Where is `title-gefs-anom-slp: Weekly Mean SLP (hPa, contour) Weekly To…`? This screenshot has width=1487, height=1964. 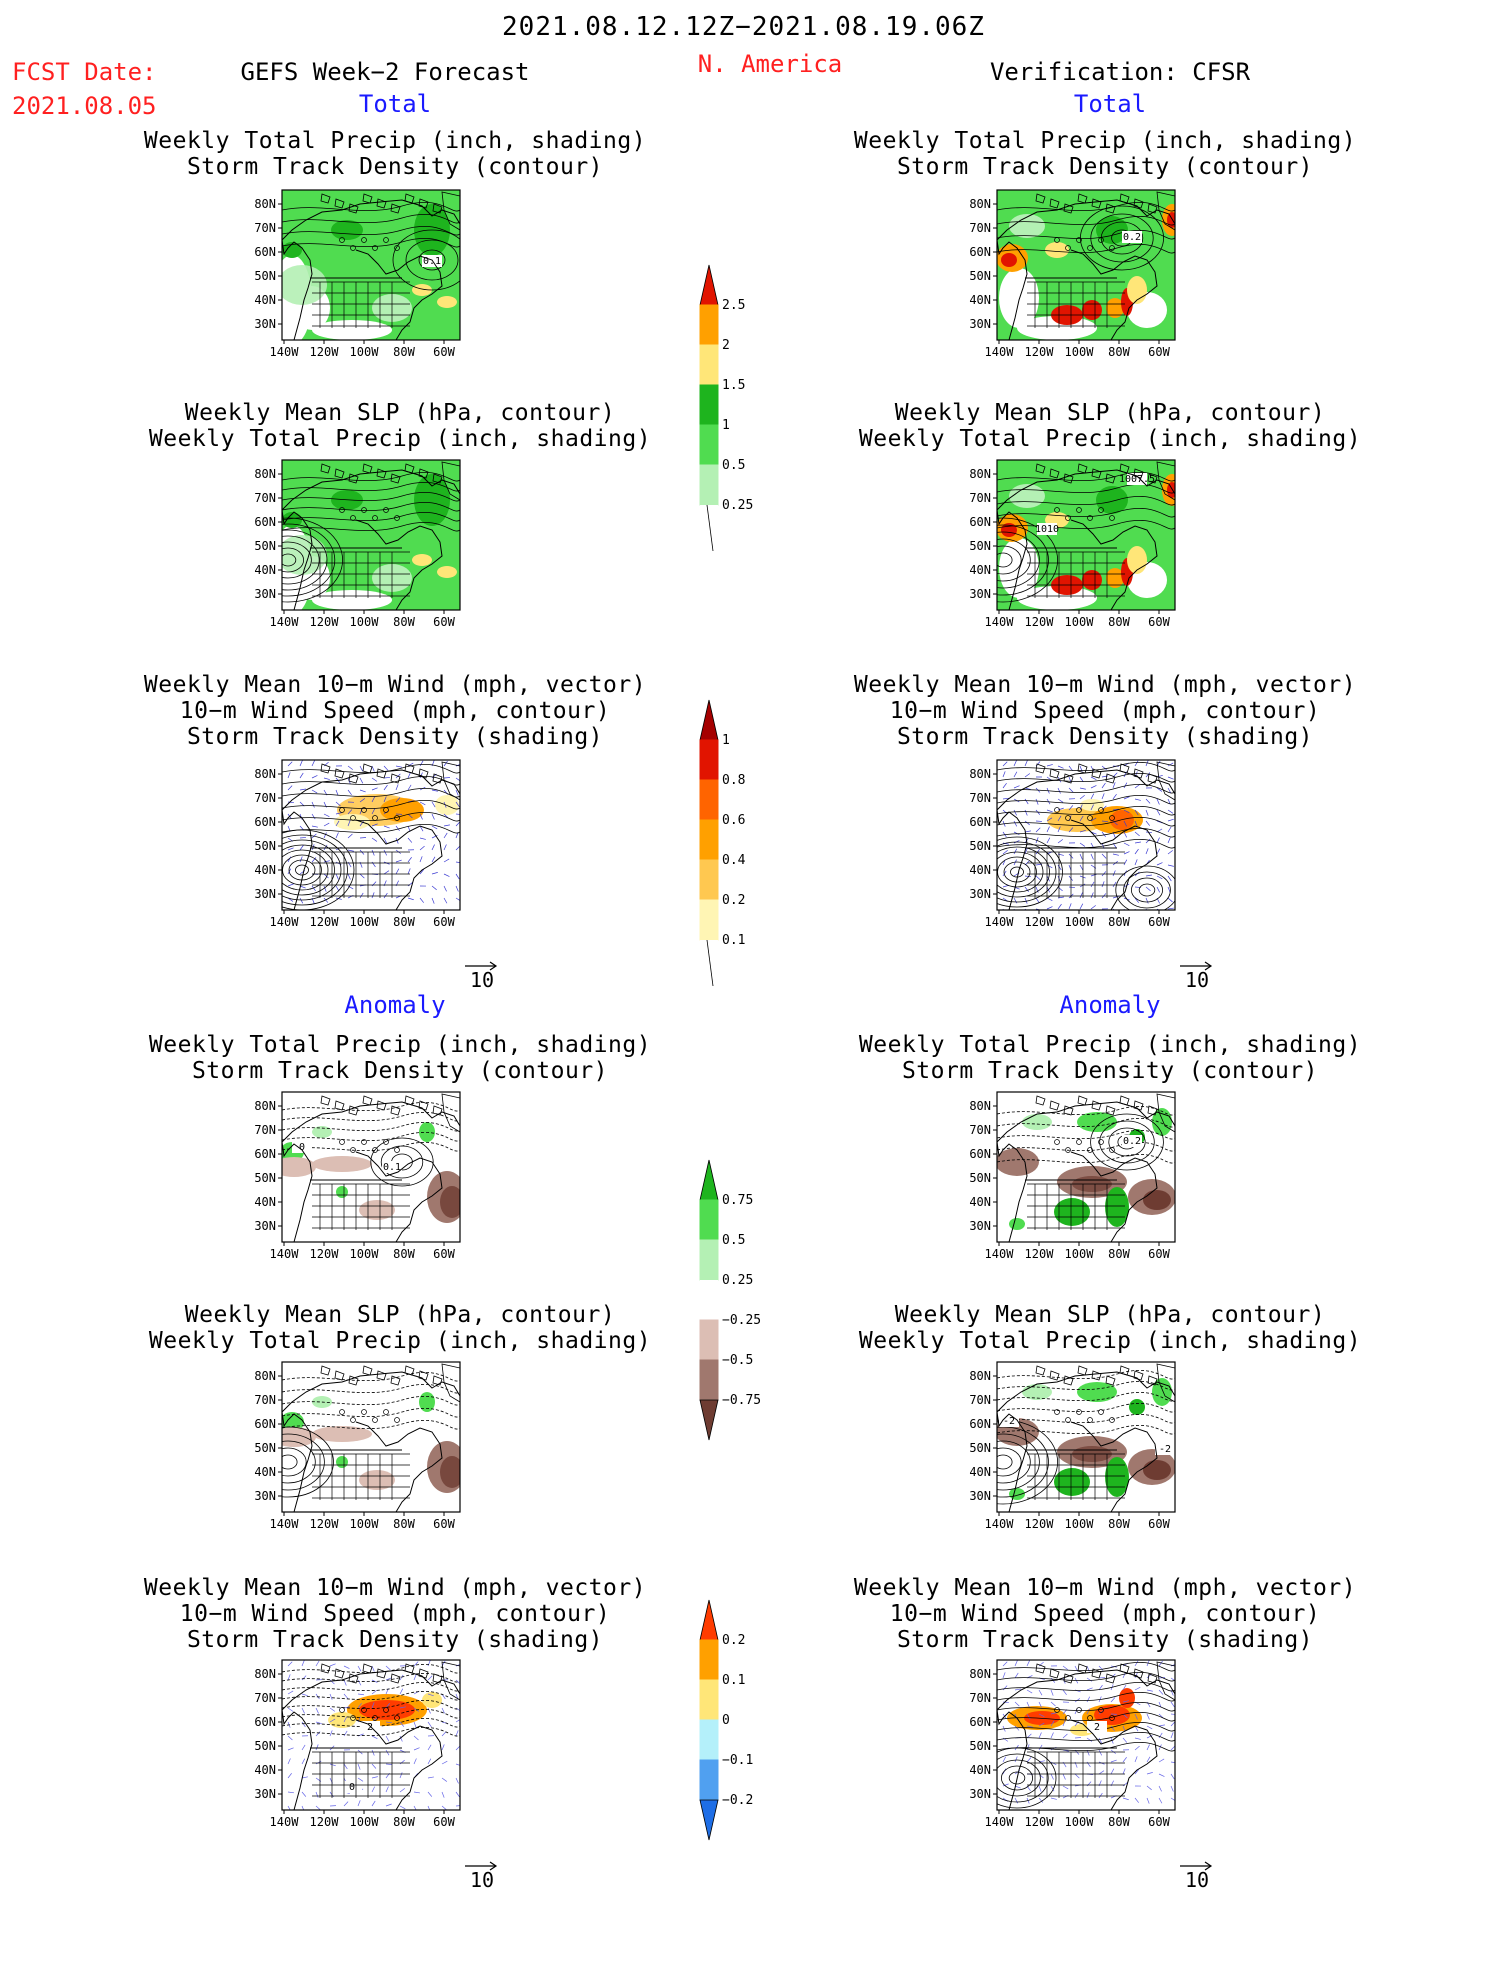 title-gefs-anom-slp: Weekly Mean SLP (hPa, contour) Weekly To… is located at coordinates (400, 1328).